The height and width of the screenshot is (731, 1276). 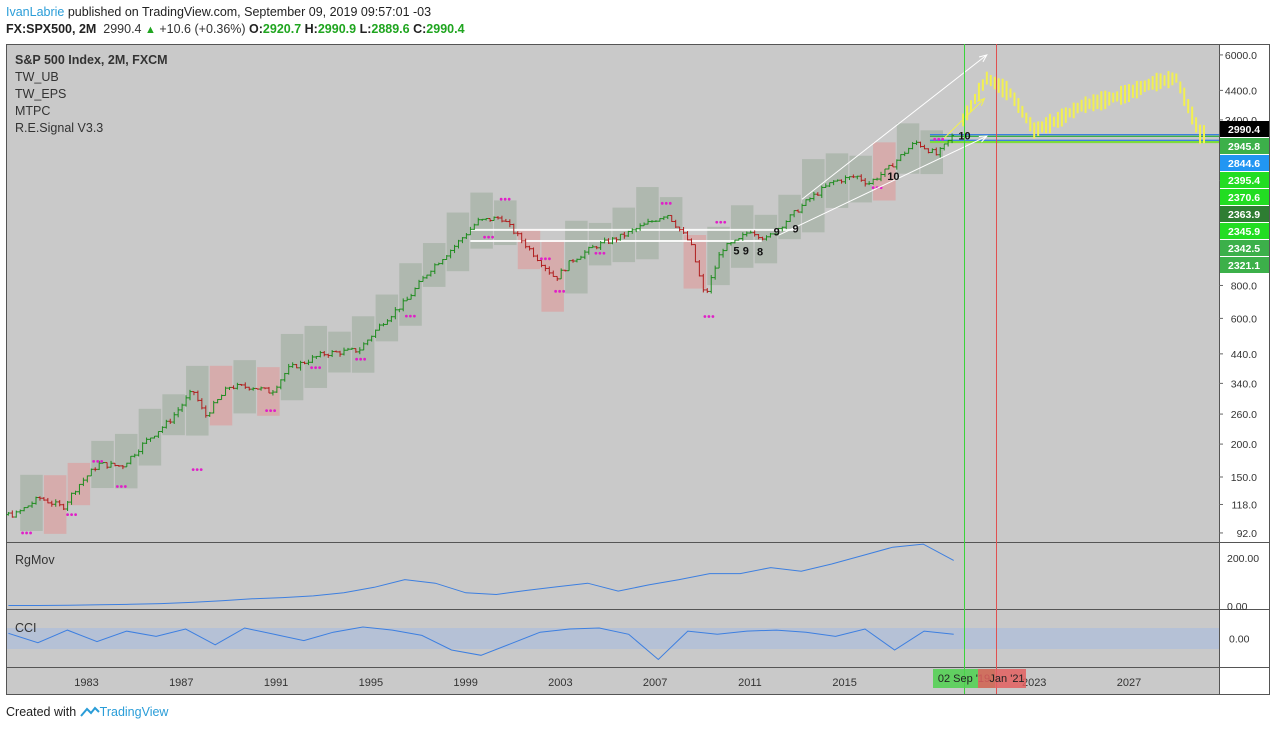 What do you see at coordinates (311, 29) in the screenshot?
I see `high-label: H:` at bounding box center [311, 29].